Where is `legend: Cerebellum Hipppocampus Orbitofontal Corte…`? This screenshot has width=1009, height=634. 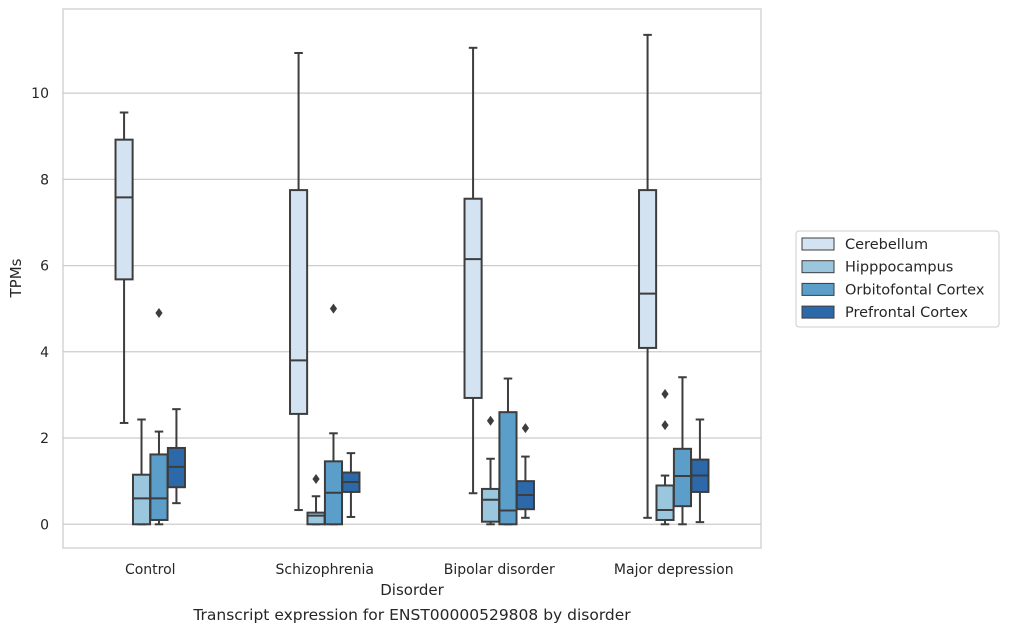 legend: Cerebellum Hipppocampus Orbitofontal Corte… is located at coordinates (897, 279).